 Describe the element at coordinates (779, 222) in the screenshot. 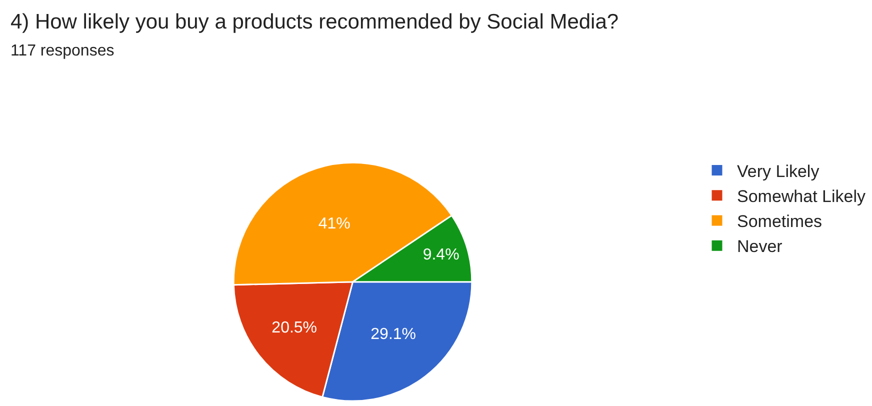

I see `legend-label: Sometimes` at that location.